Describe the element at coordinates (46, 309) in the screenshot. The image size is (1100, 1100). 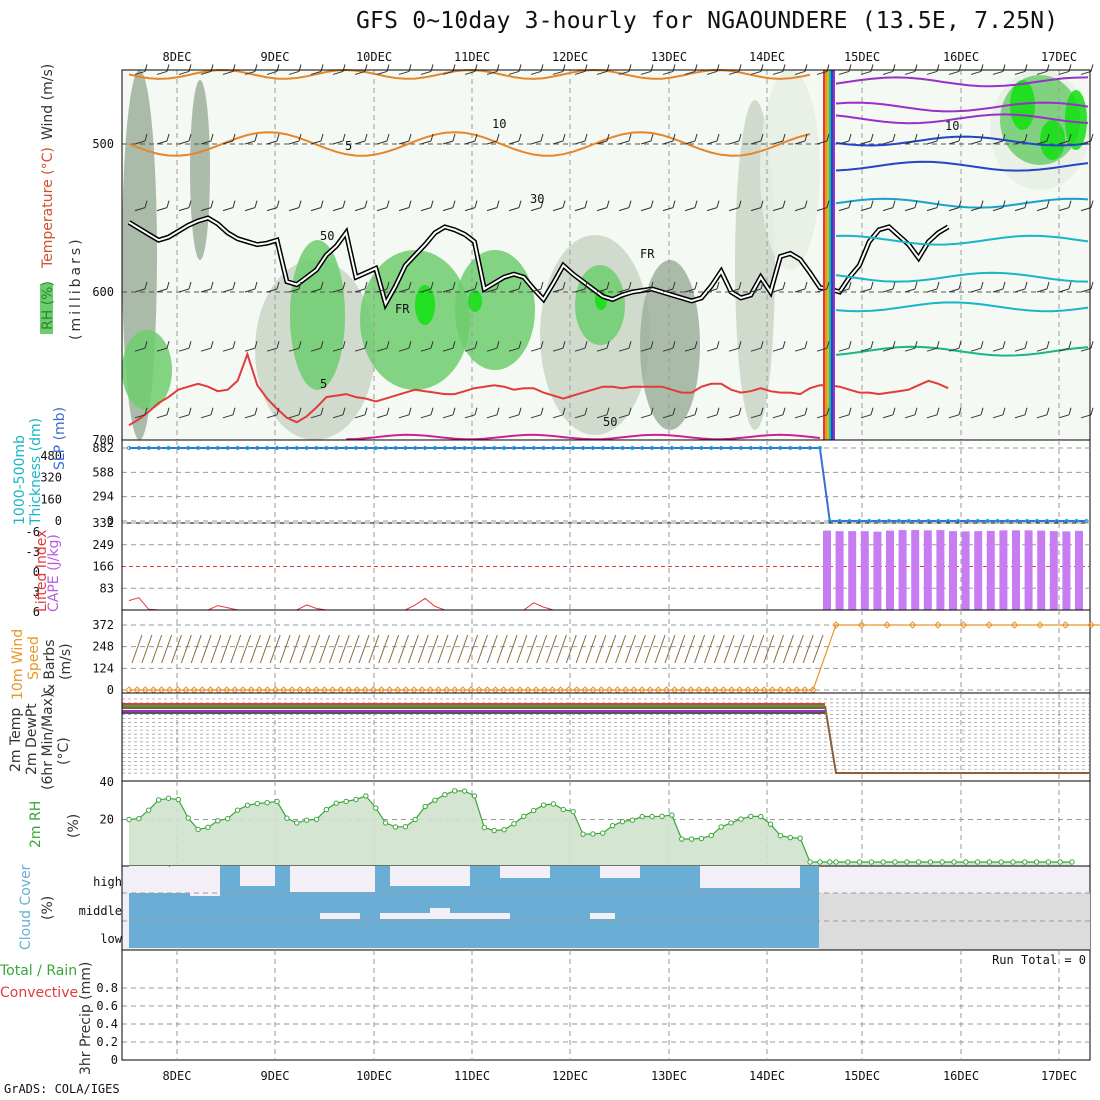
I see `rh-legend-swatch` at that location.